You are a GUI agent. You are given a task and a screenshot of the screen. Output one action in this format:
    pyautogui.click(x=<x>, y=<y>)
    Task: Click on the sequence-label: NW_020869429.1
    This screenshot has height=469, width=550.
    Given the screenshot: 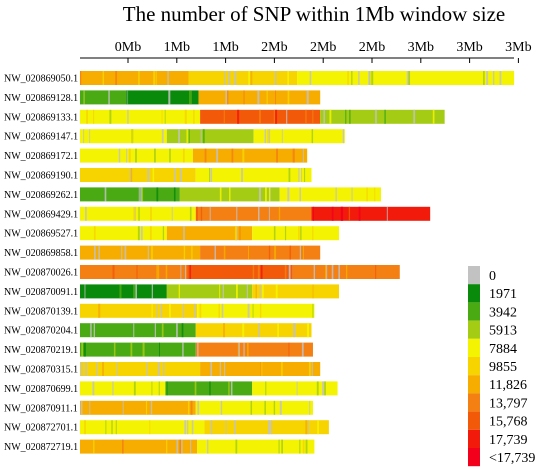 What is the action you would take?
    pyautogui.click(x=41, y=214)
    